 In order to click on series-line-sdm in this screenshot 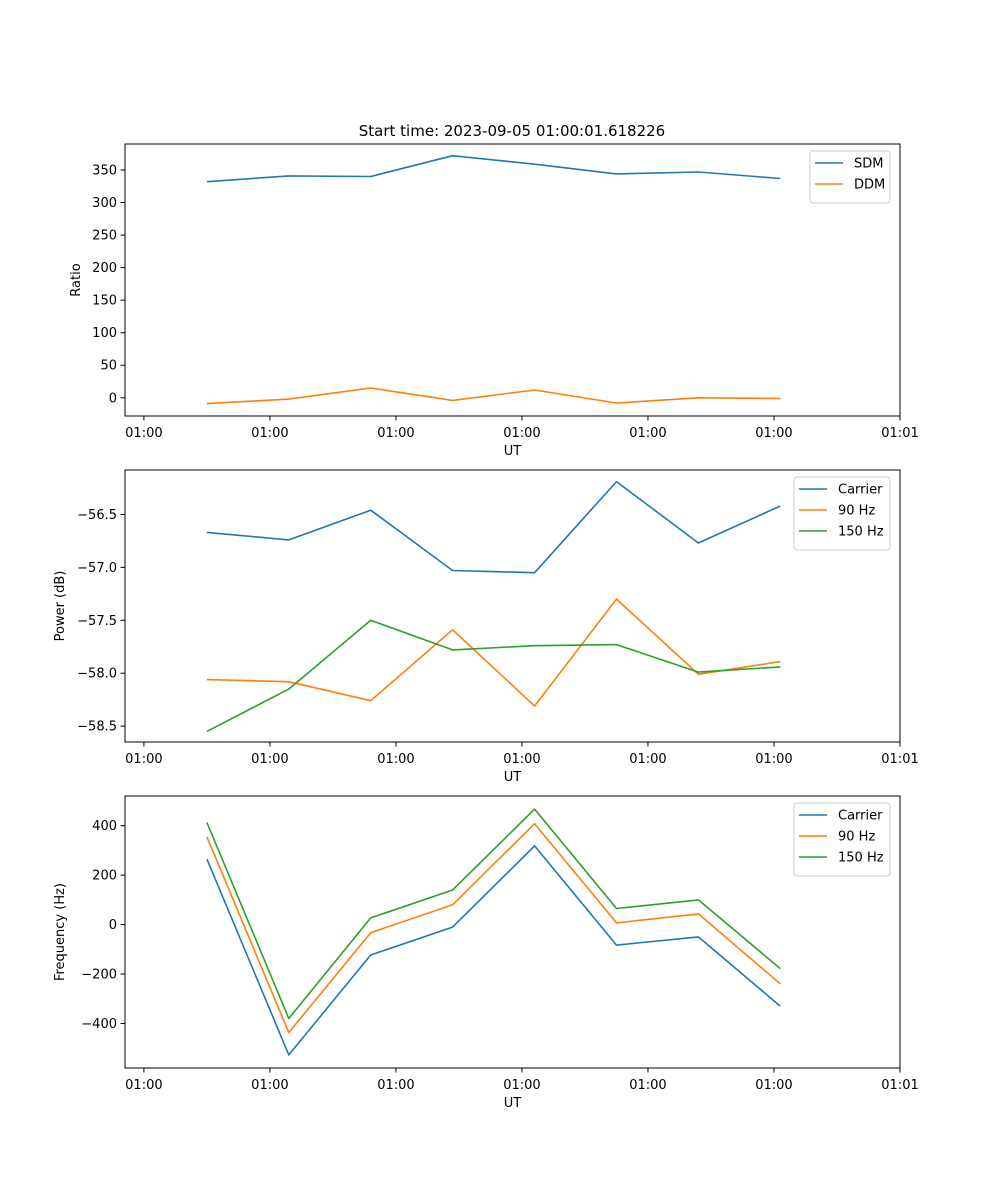, I will do `click(493, 168)`.